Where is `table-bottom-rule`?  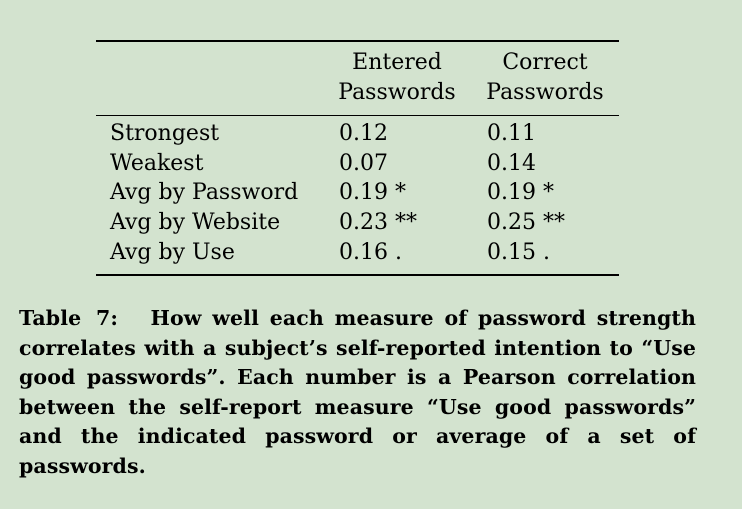 table-bottom-rule is located at coordinates (357, 275).